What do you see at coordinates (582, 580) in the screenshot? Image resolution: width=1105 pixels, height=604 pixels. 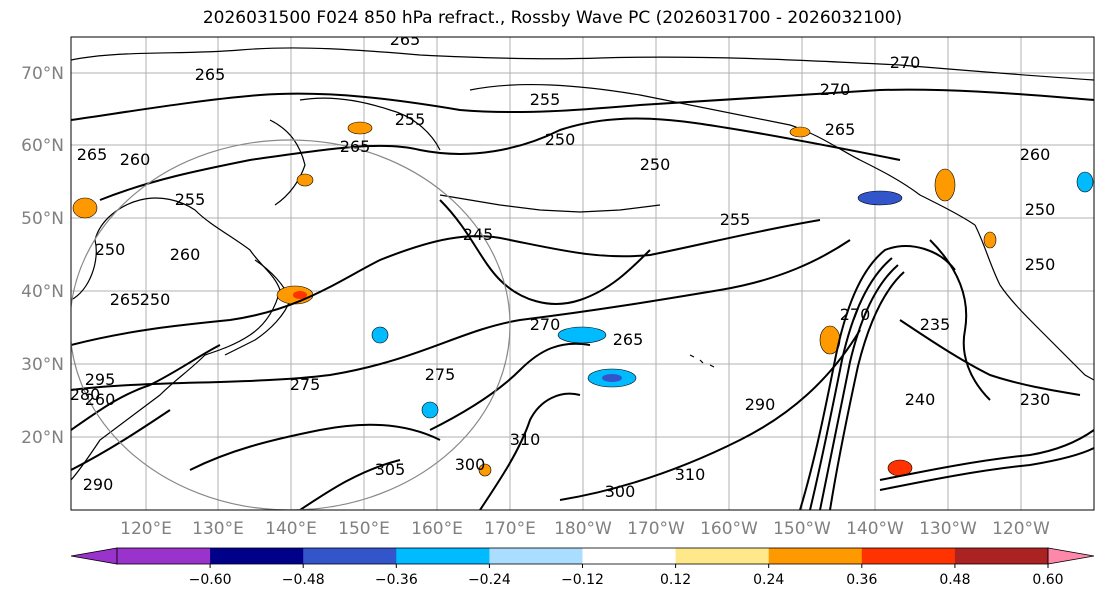 I see `colorbar-tick-label: −0.12` at bounding box center [582, 580].